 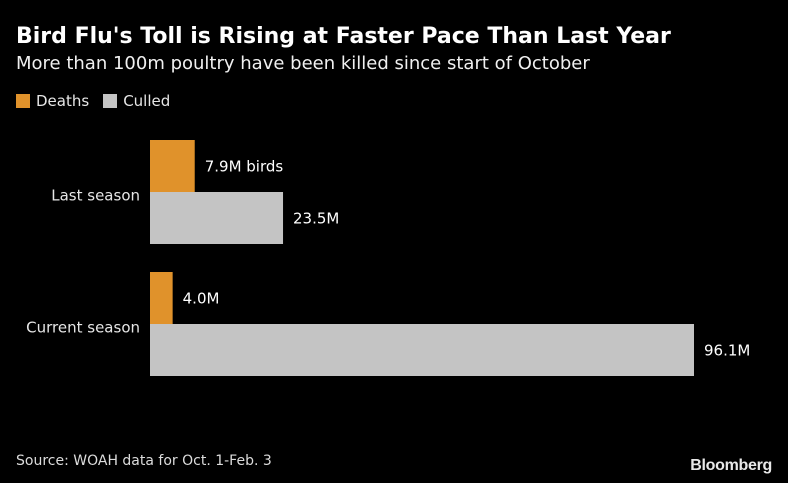 What do you see at coordinates (316, 219) in the screenshot?
I see `data-label: 23.5M` at bounding box center [316, 219].